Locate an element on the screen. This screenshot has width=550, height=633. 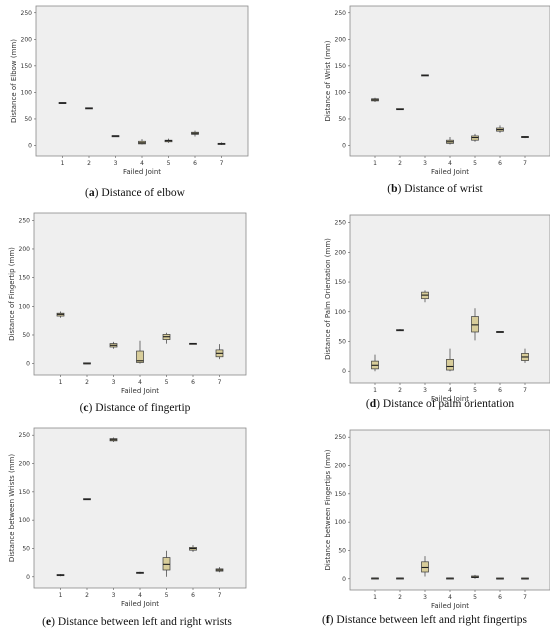
y-axis-label: Distance between Wrists (mm) is located at coordinates (12, 508).